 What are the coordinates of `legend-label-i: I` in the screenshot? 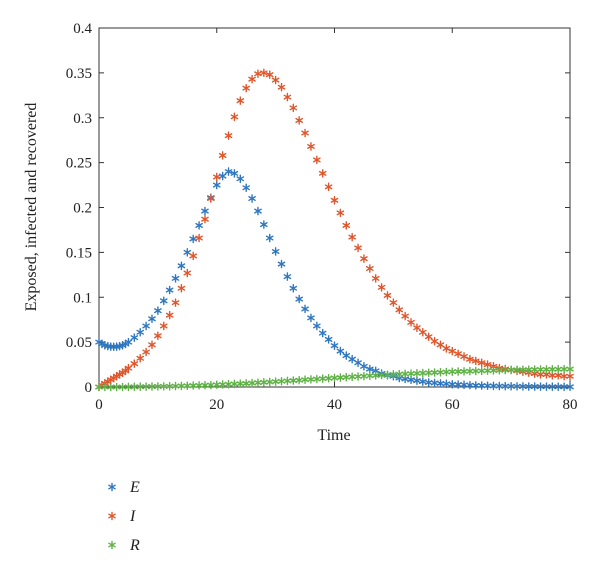 It's located at (132, 516).